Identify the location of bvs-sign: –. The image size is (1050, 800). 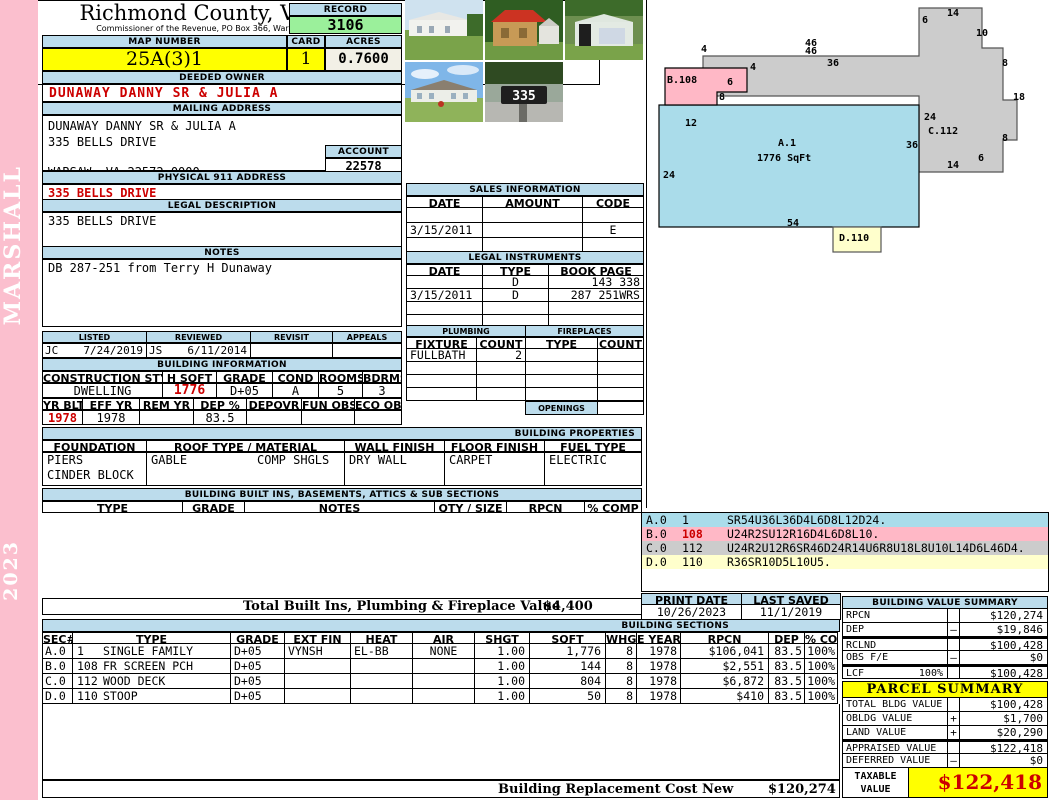
(953, 658).